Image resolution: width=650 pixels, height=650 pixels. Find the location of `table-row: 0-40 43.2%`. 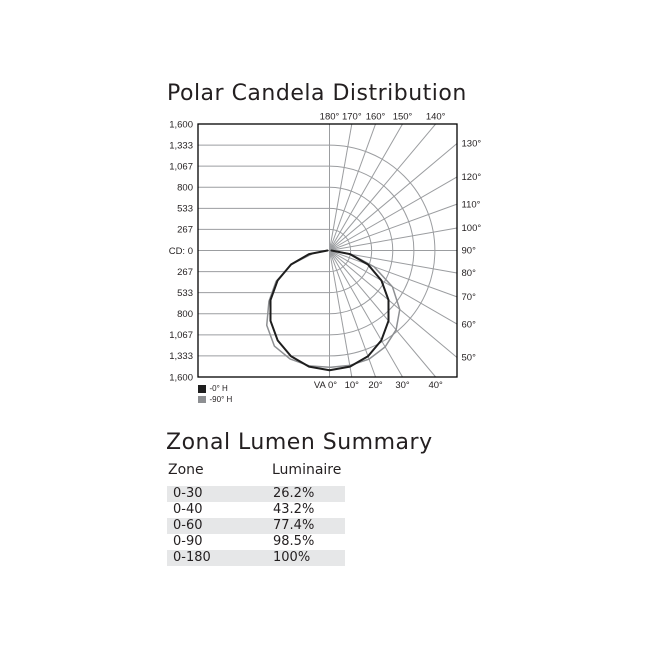

table-row: 0-40 43.2% is located at coordinates (256, 510).